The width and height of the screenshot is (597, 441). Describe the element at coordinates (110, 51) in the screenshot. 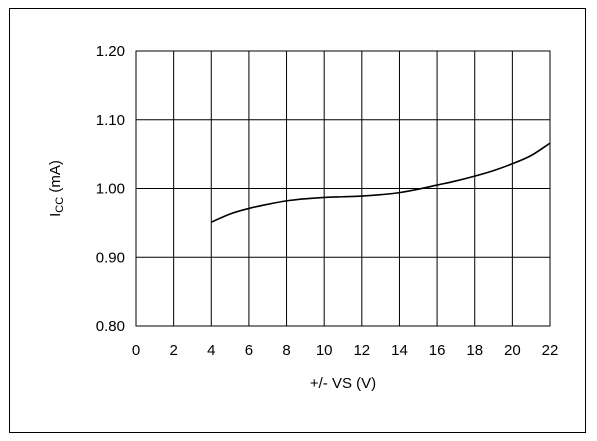

I see `y-tick-label: 1.20` at that location.